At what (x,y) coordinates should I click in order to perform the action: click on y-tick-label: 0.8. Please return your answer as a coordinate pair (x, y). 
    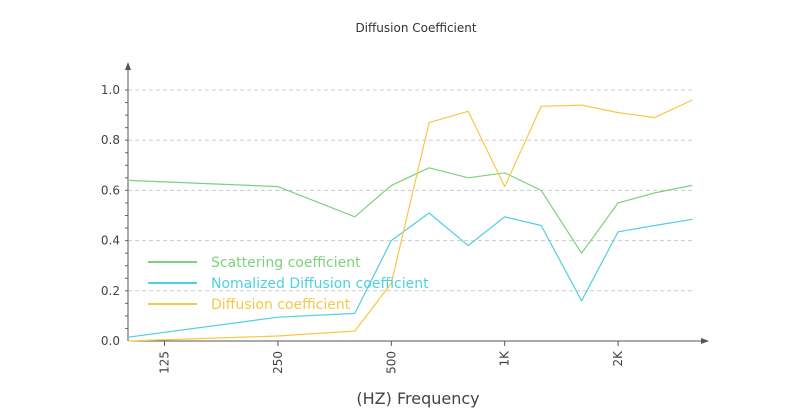
    Looking at the image, I should click on (110, 140).